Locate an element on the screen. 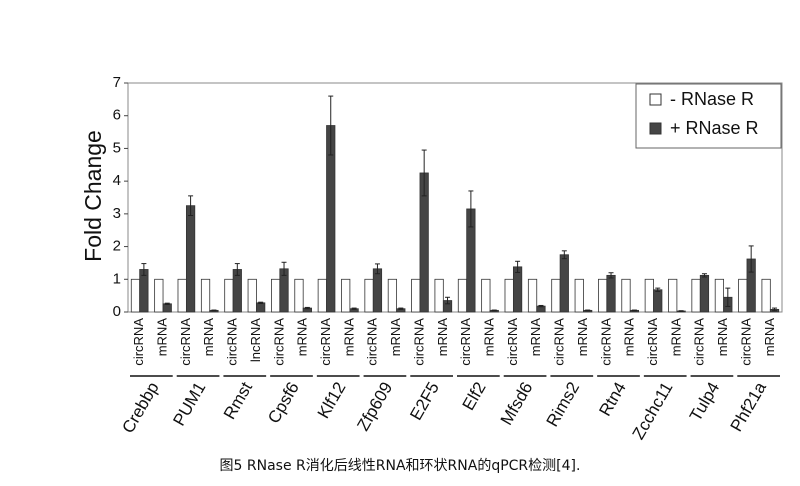 Image resolution: width=800 pixels, height=486 pixels. y-axis-label: Fold Change is located at coordinates (93, 196).